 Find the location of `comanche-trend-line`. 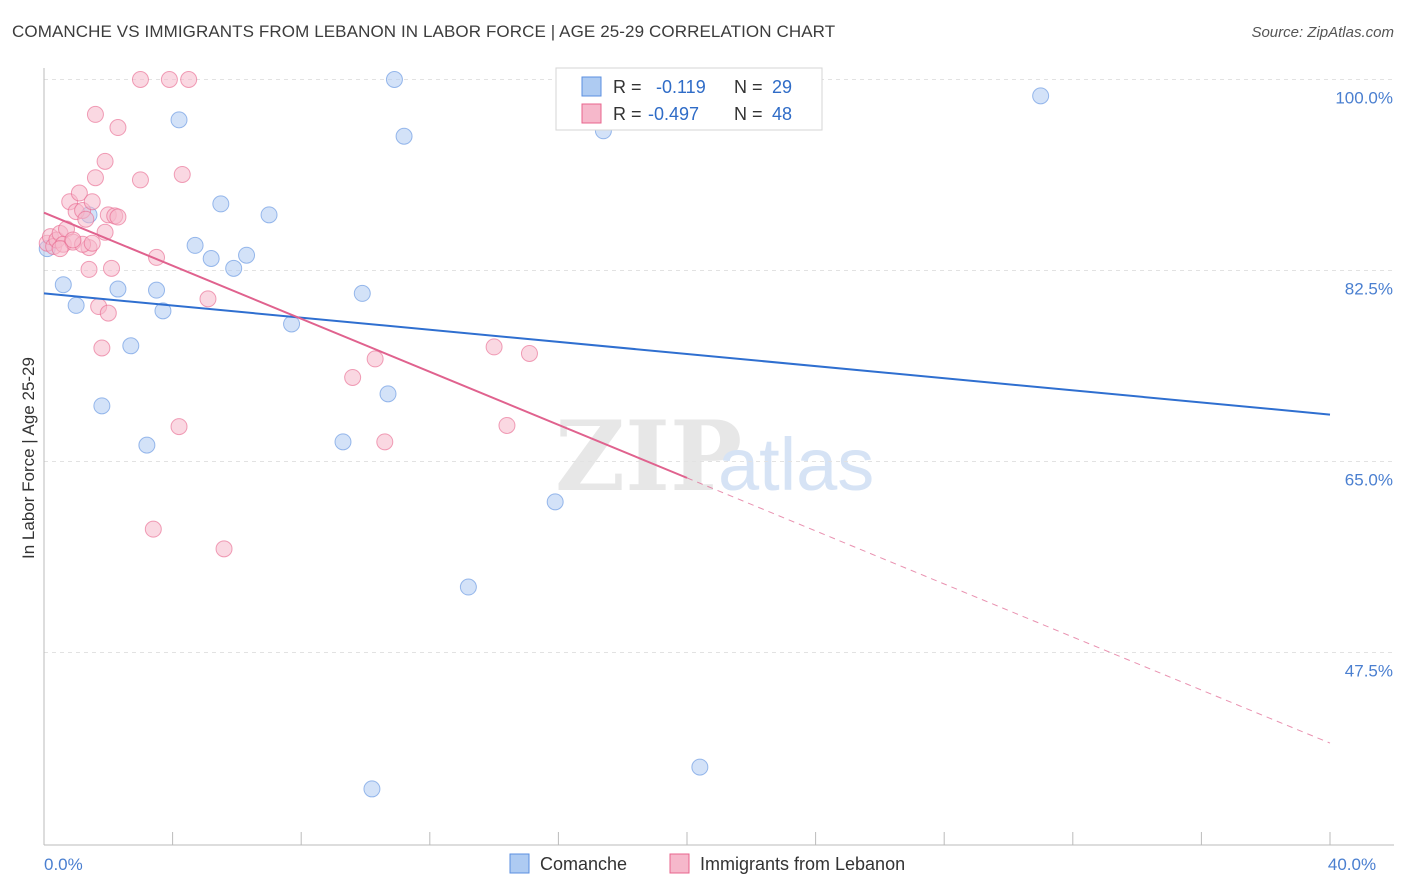

comanche-trend-line is located at coordinates (687, 354).